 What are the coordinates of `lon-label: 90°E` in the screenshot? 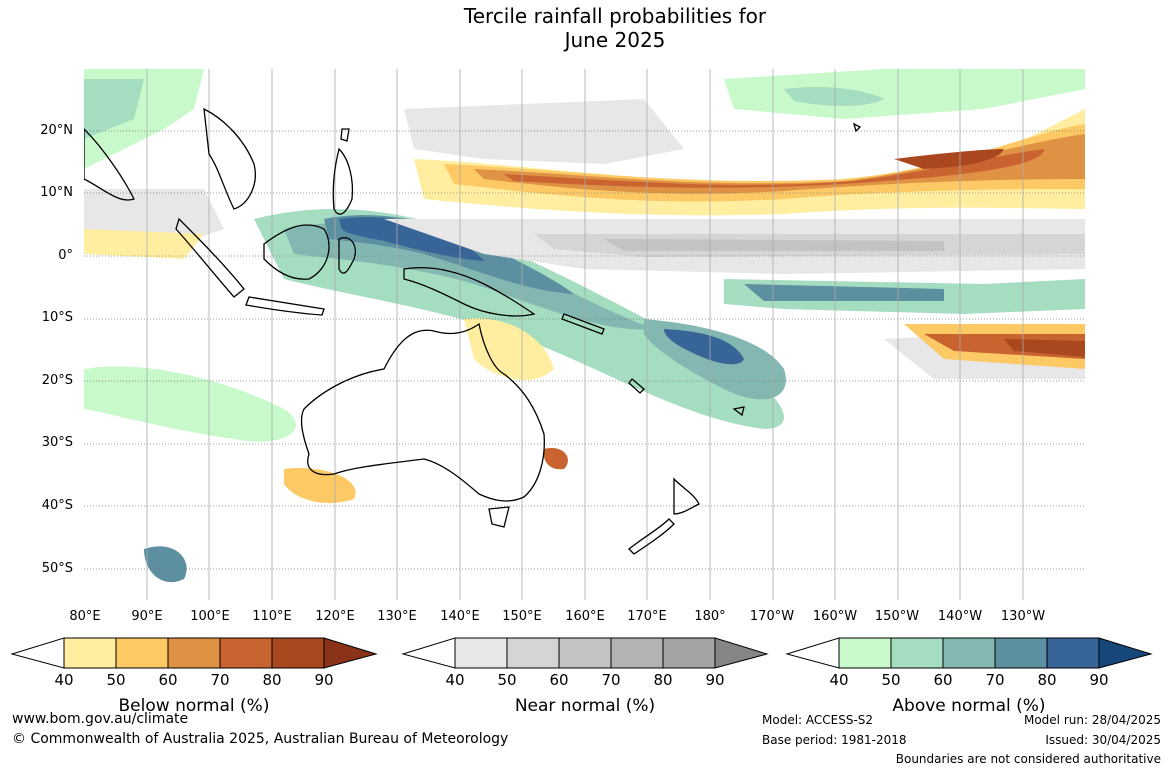 It's located at (147, 616).